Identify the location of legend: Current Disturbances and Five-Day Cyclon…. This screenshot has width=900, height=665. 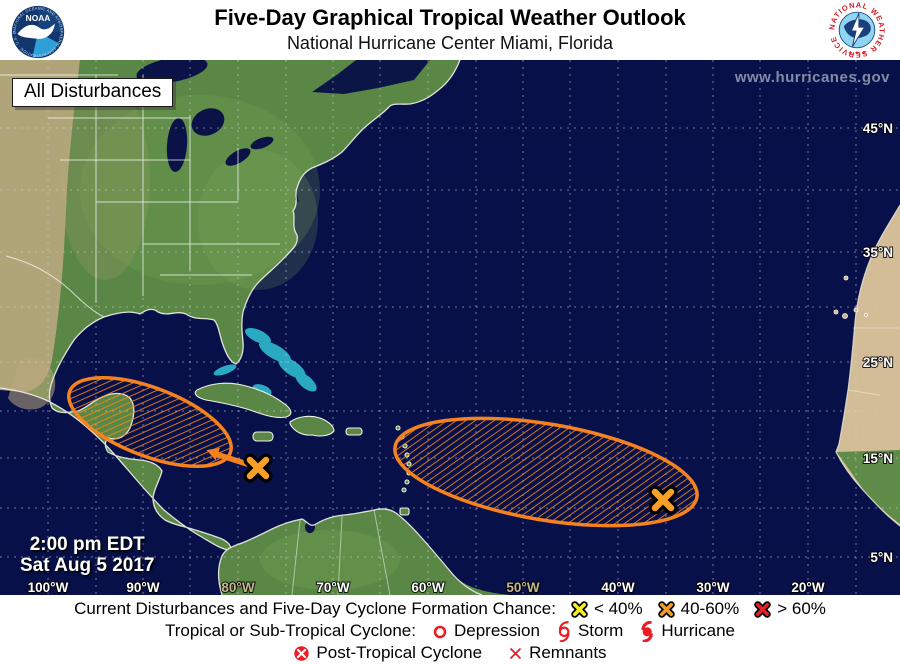
(450, 630).